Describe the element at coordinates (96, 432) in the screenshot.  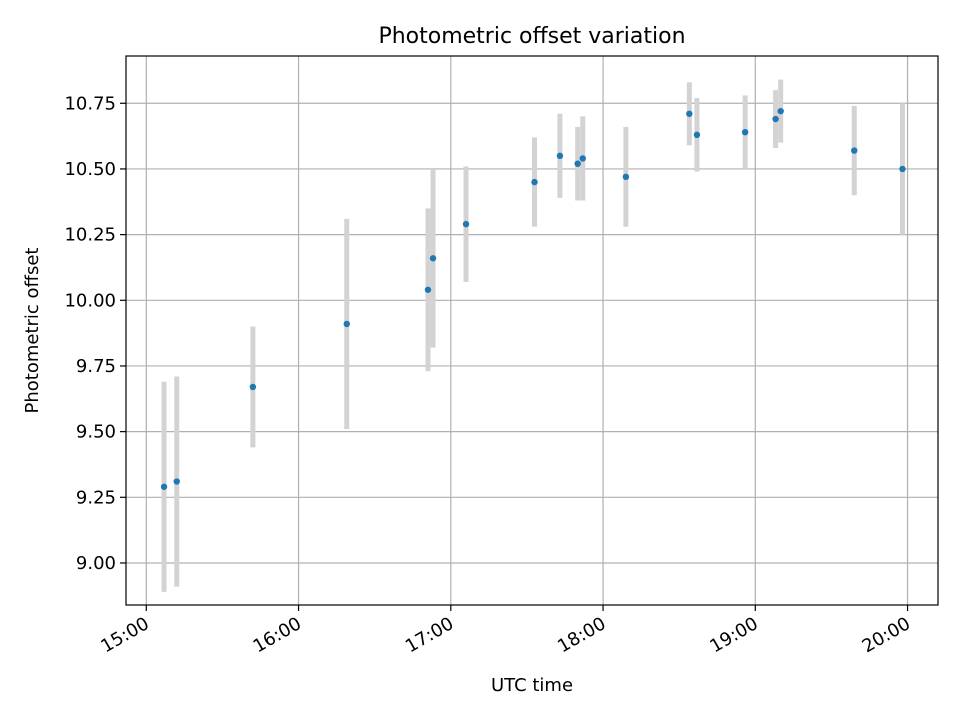
I see `y-tick-label: 9.50` at that location.